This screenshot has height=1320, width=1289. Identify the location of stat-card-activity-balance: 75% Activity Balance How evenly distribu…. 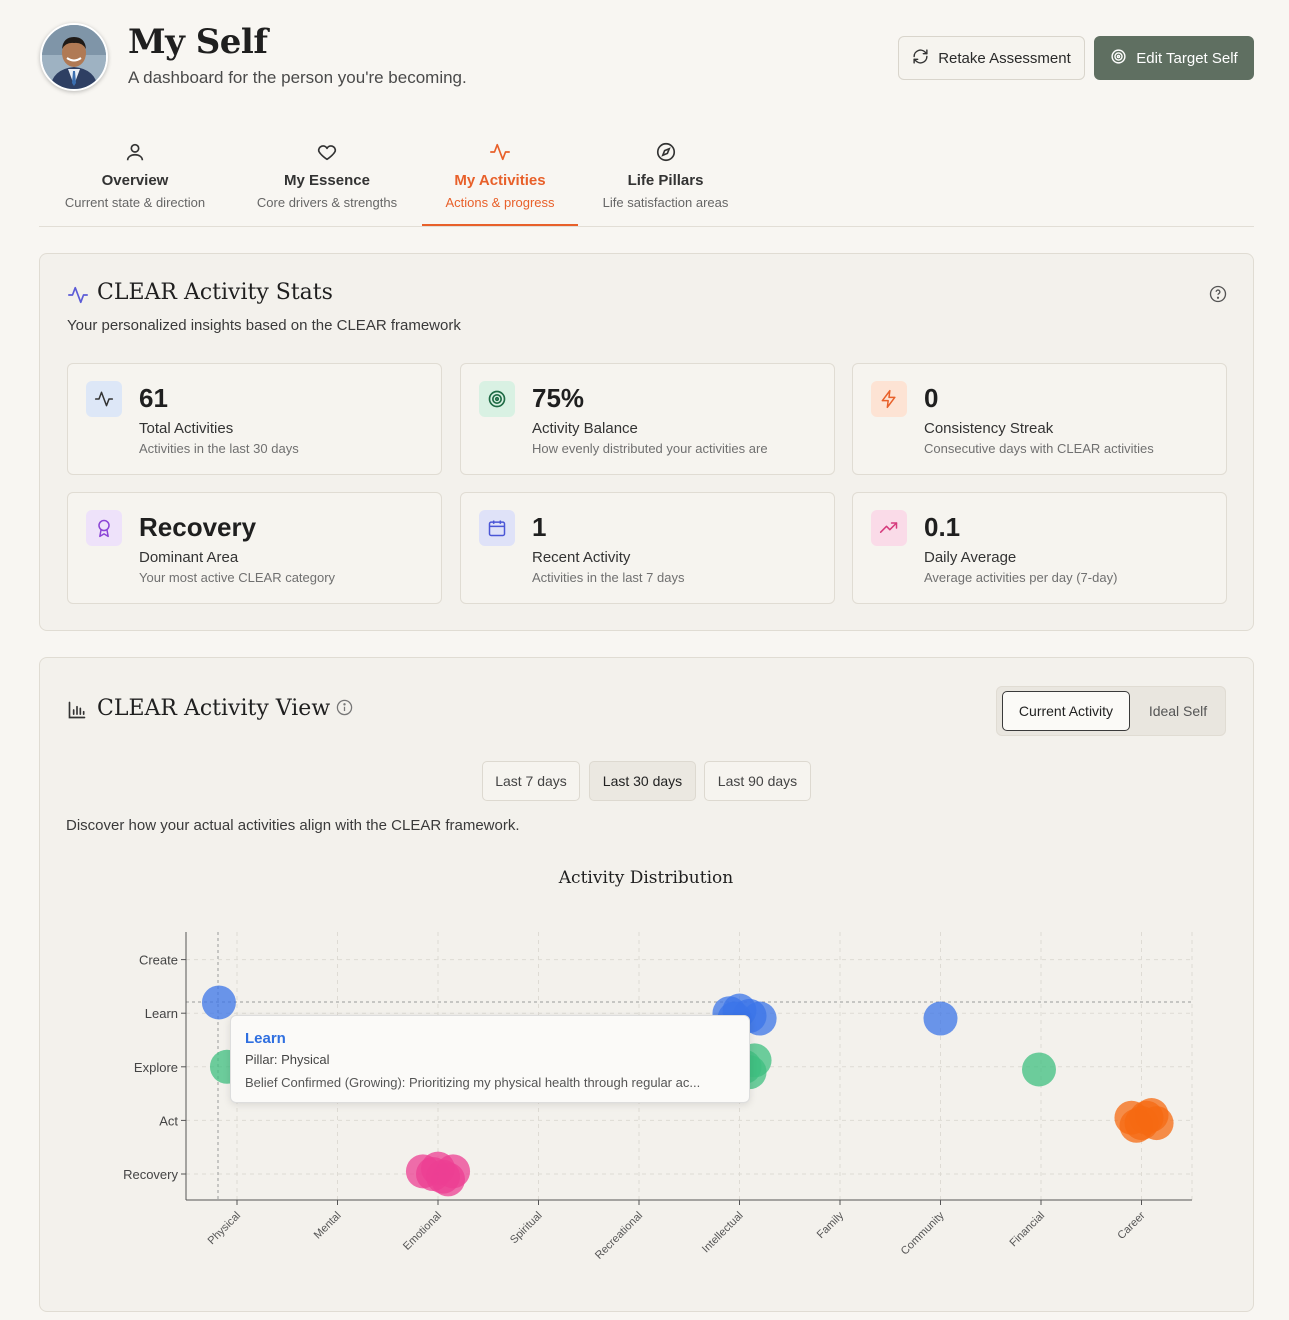
(647, 419).